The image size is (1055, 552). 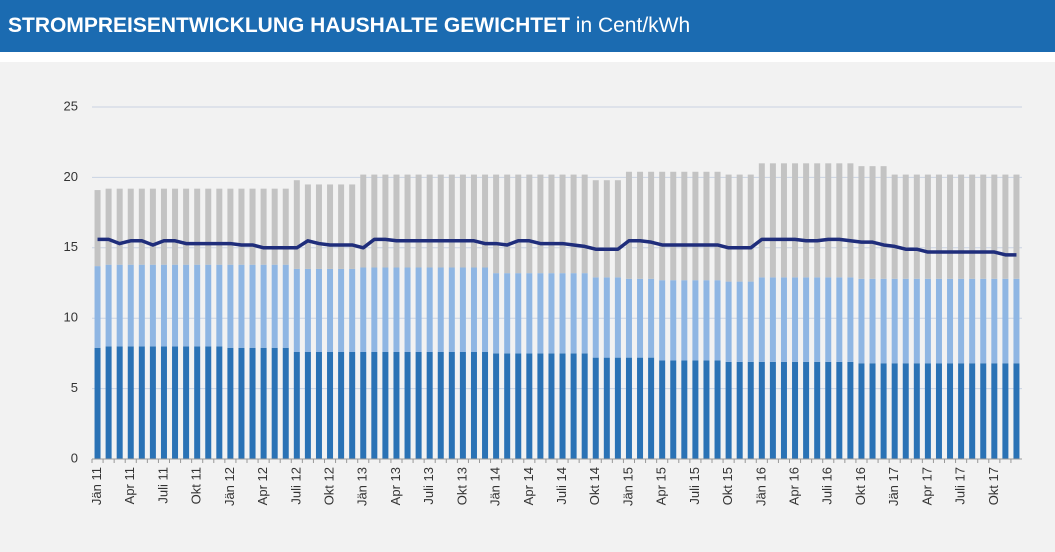 What do you see at coordinates (196, 485) in the screenshot?
I see `x-tick-label: Okt 11` at bounding box center [196, 485].